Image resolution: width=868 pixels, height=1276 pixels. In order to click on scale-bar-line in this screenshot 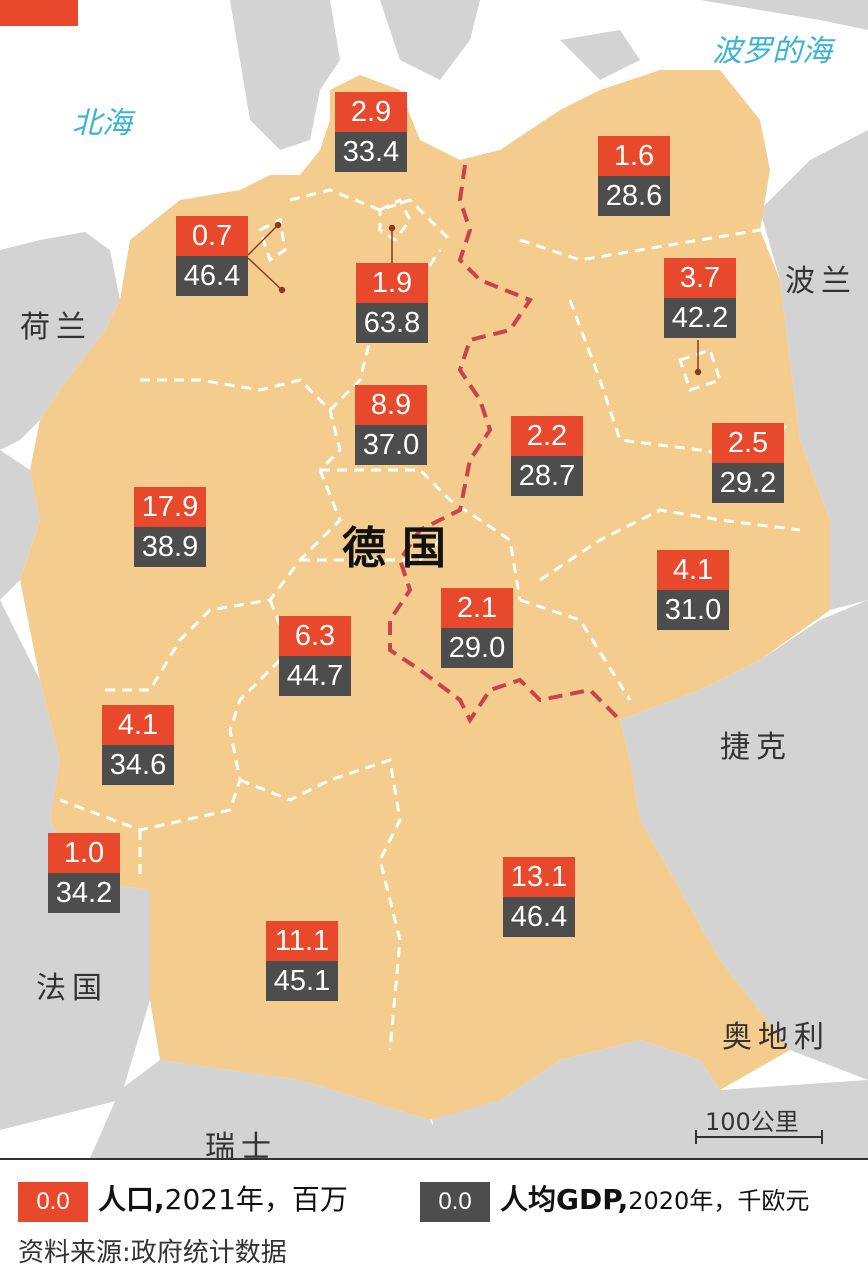, I will do `click(759, 1137)`.